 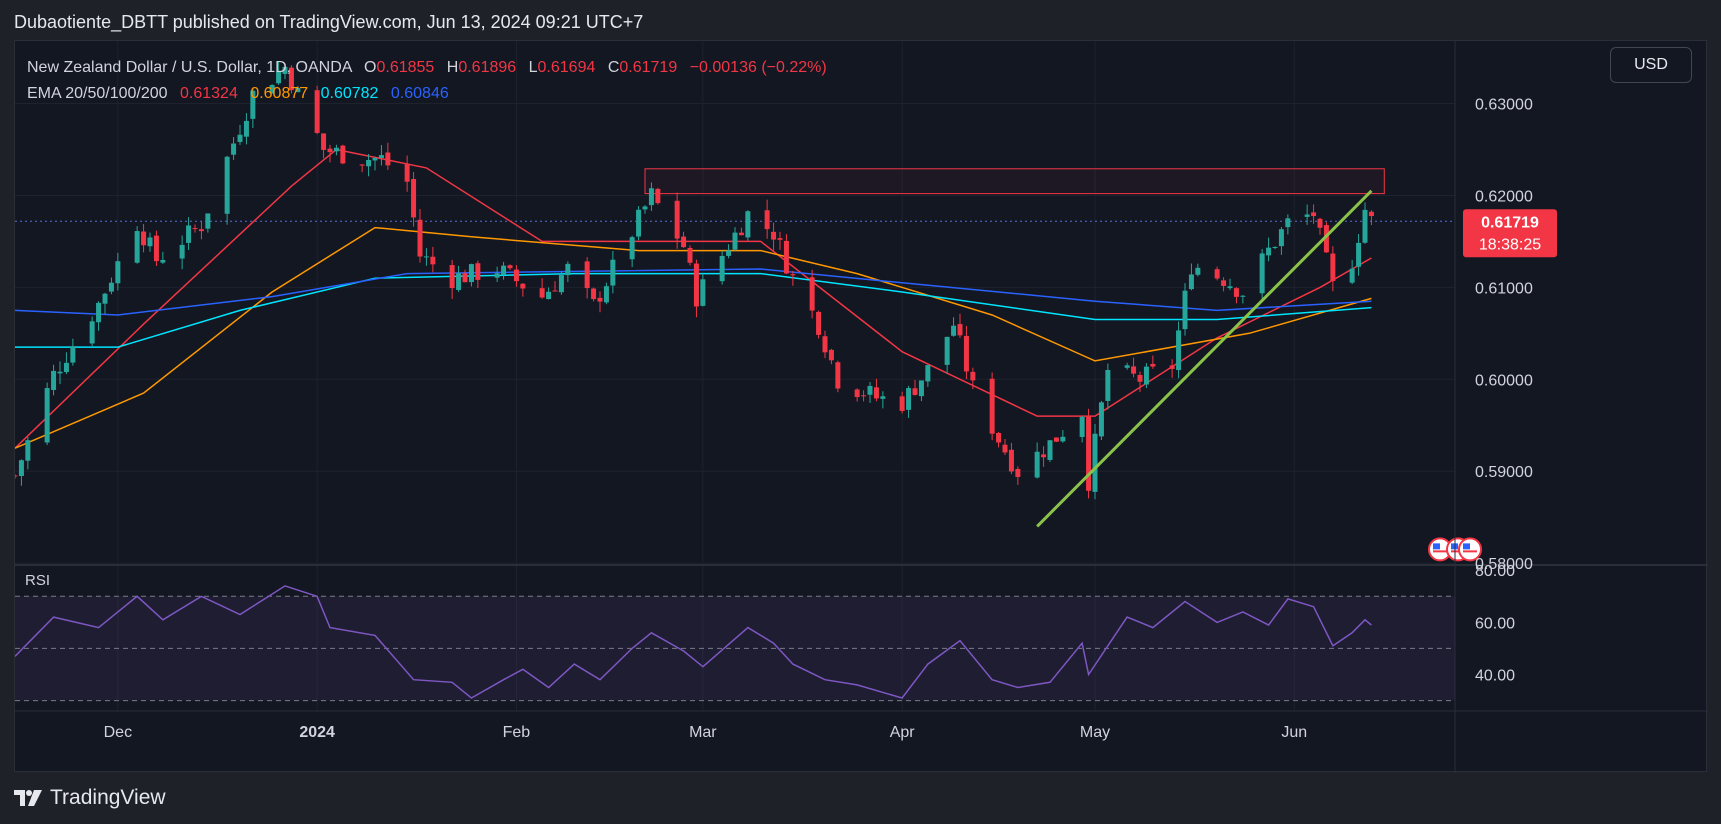 I want to click on resistance-zone, so click(x=1014, y=181).